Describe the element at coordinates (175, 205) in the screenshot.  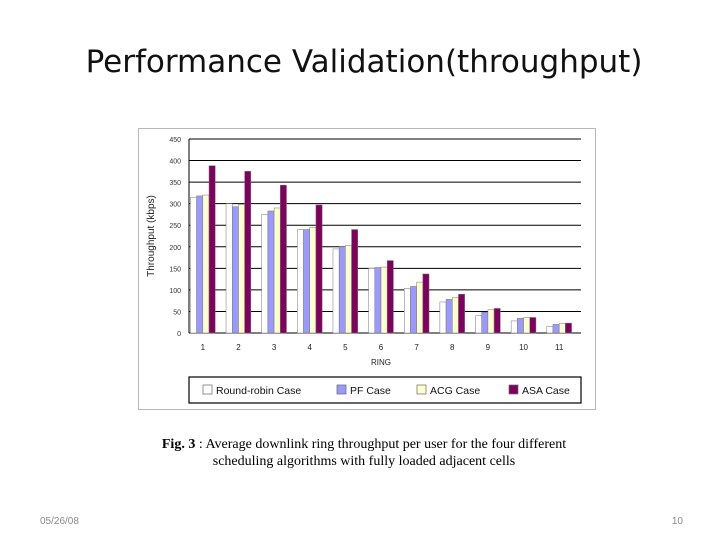
I see `y-tick-label: 300` at that location.